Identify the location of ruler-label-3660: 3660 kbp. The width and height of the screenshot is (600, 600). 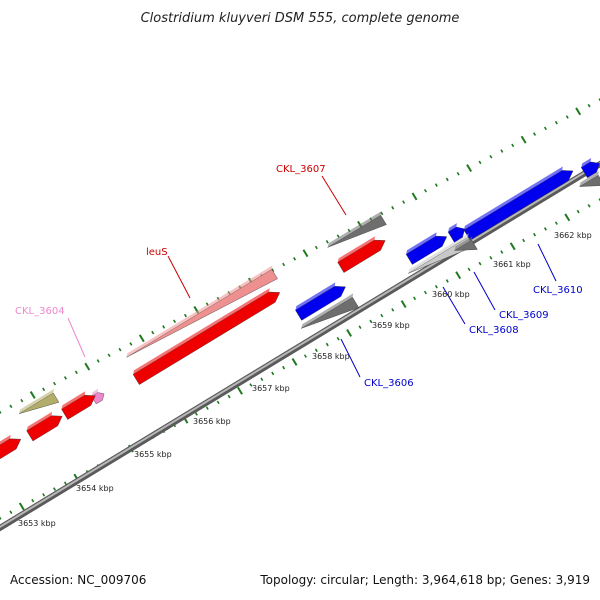
(451, 294).